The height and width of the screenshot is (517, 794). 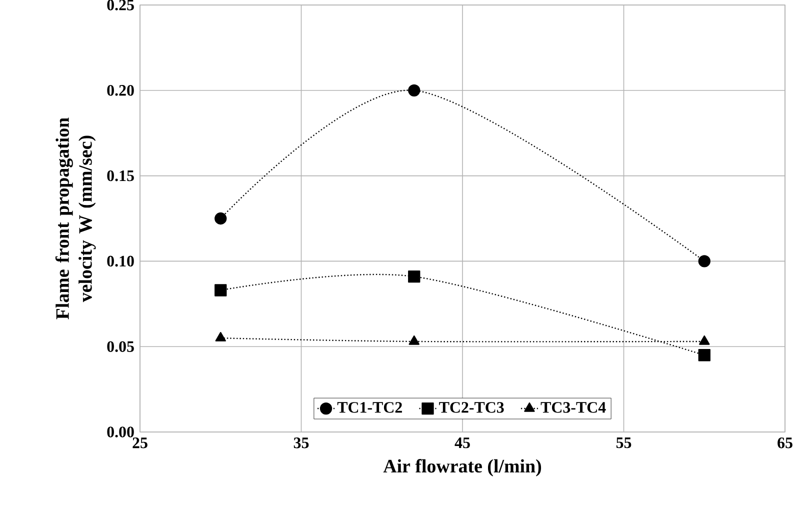 What do you see at coordinates (471, 407) in the screenshot?
I see `legend-label: TC2-TC3` at bounding box center [471, 407].